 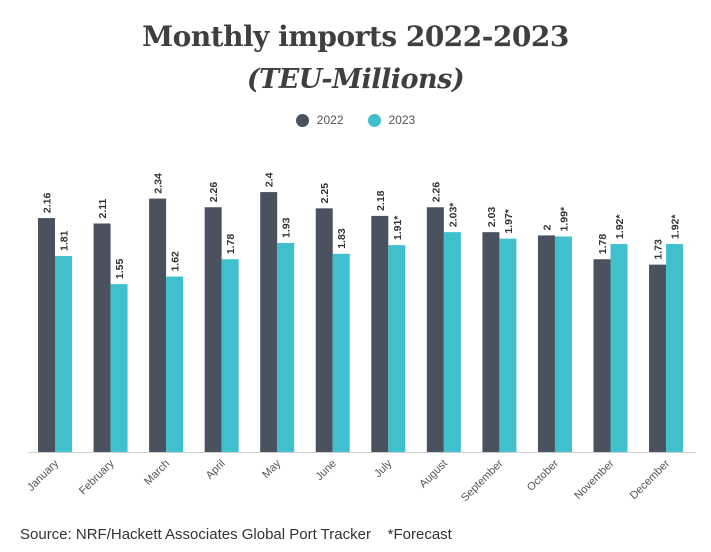 I want to click on data-label-2022-december: 1.73, so click(x=659, y=249).